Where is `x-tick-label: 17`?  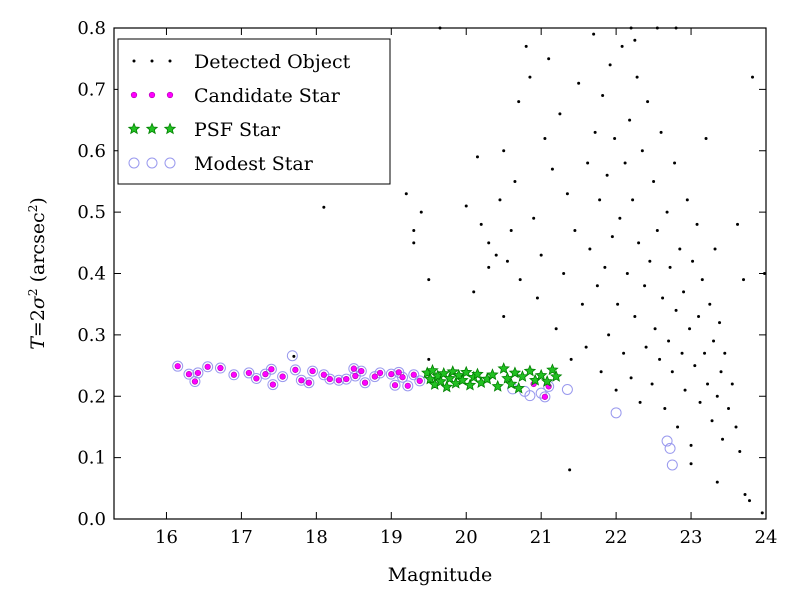 x-tick-label: 17 is located at coordinates (241, 537).